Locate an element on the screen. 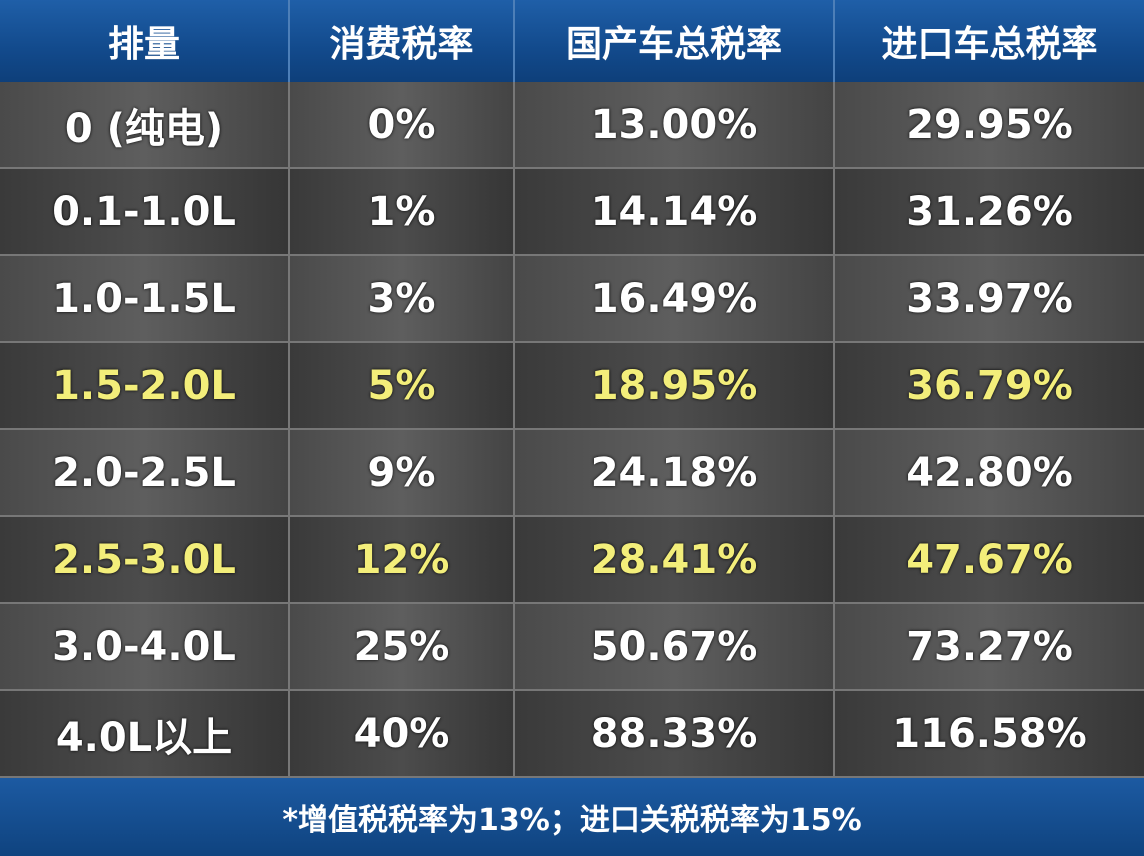 This screenshot has height=856, width=1144. table-cell: 29.95% is located at coordinates (989, 125).